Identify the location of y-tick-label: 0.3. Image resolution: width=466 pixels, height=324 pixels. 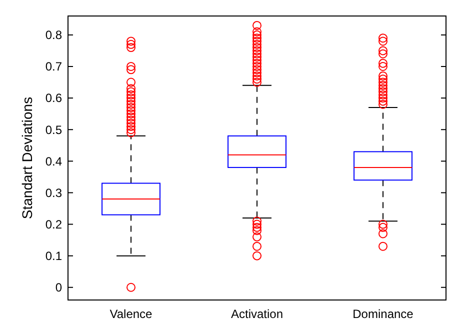
(53, 193).